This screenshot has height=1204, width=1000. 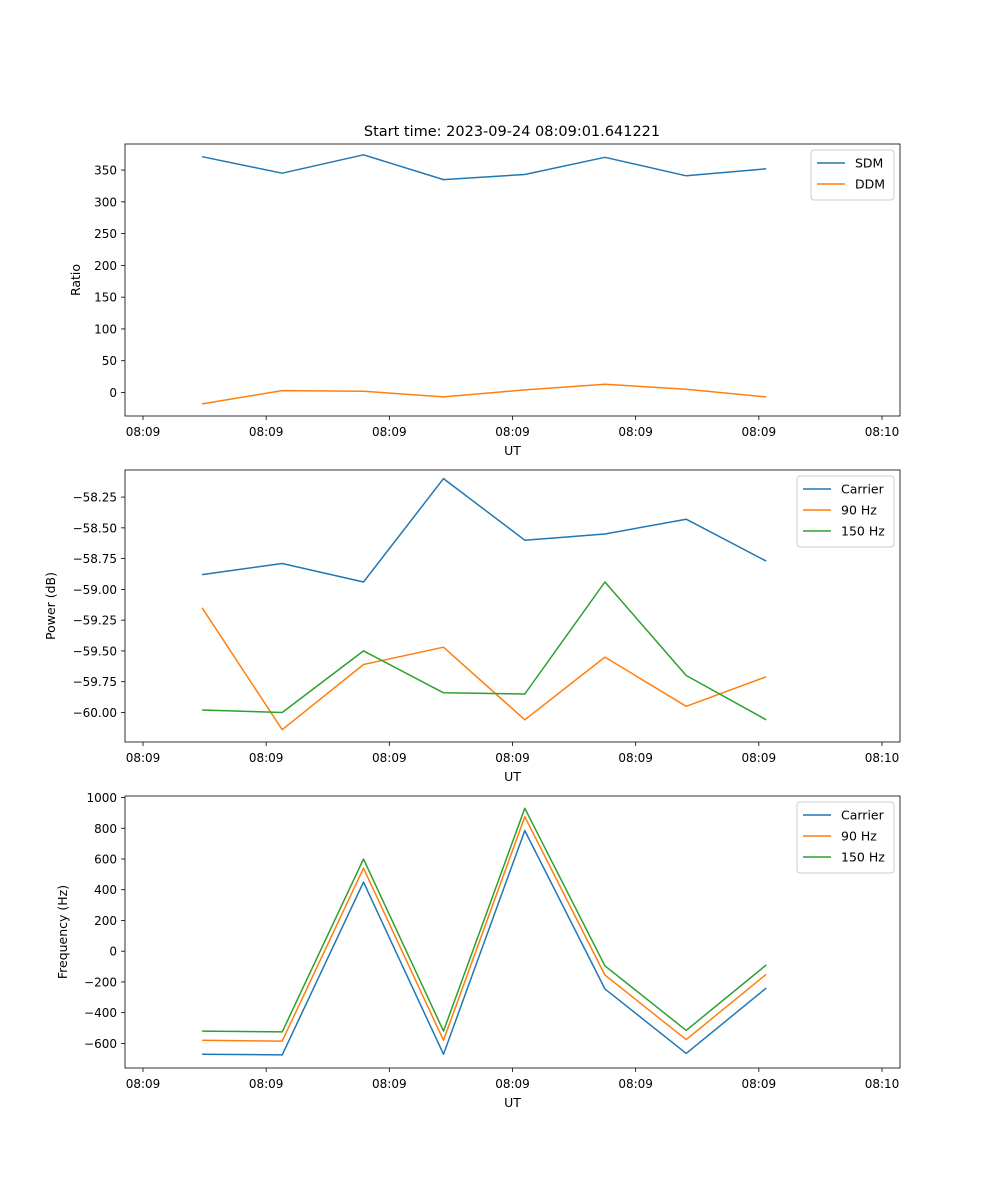 I want to click on y-tick-label: 600, so click(x=105, y=860).